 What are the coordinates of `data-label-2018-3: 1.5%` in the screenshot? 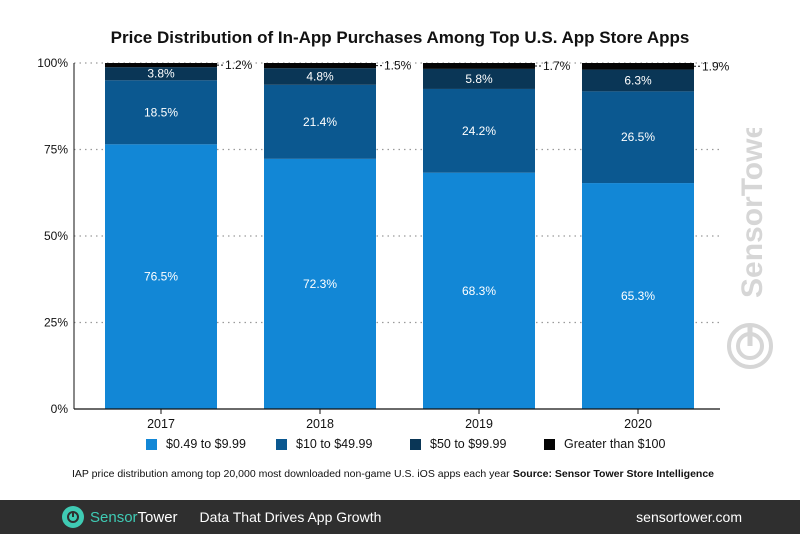 It's located at (398, 66).